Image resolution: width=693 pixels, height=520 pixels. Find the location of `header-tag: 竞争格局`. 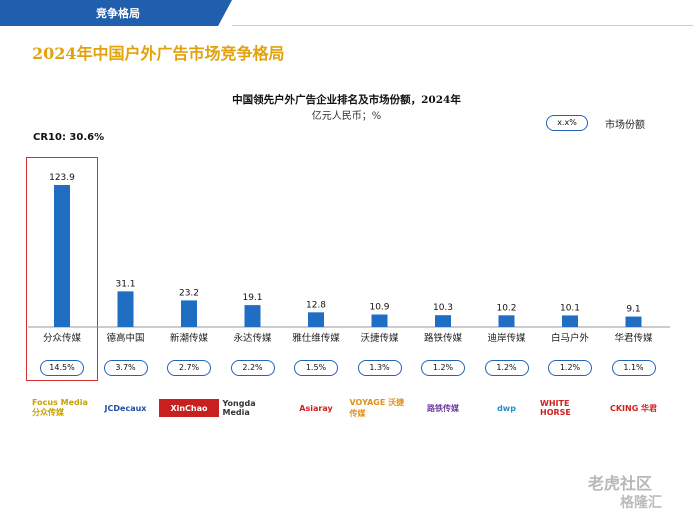

header-tag: 竞争格局 is located at coordinates (118, 13).